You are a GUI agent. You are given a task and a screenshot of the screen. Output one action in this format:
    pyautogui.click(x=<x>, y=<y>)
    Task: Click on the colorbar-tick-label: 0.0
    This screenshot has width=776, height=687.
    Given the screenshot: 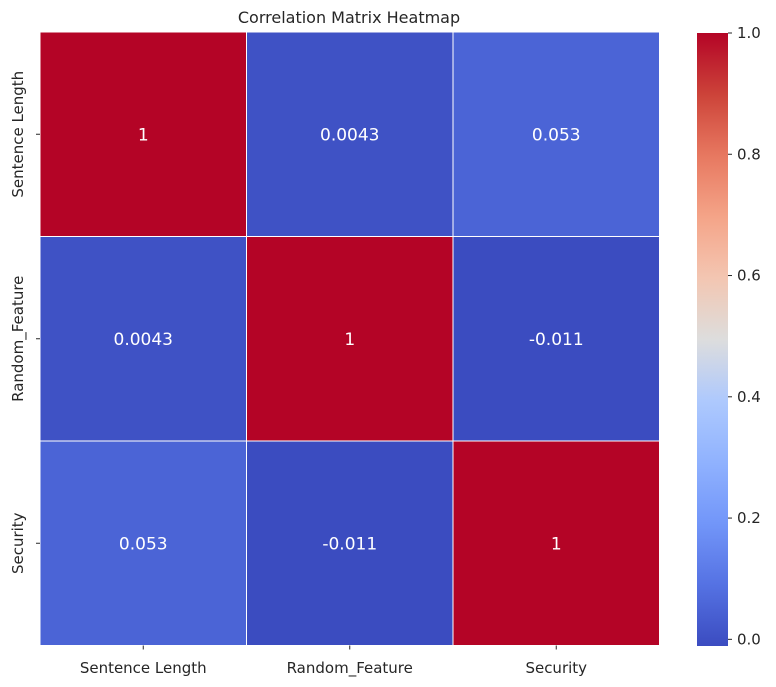 What is the action you would take?
    pyautogui.click(x=749, y=639)
    